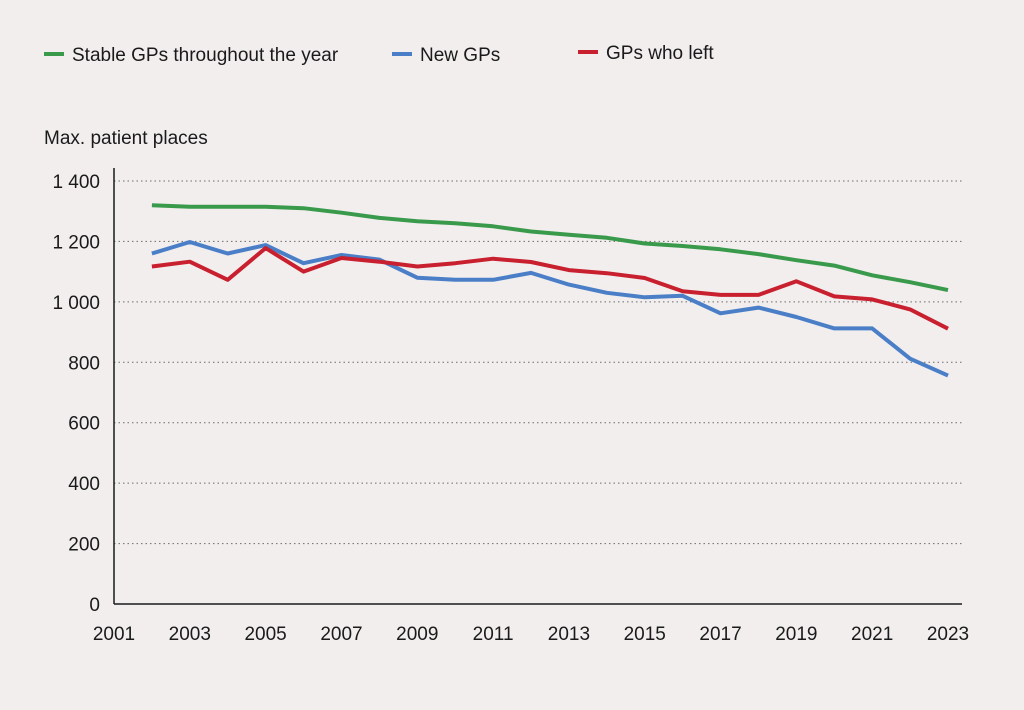 The width and height of the screenshot is (1024, 710). Describe the element at coordinates (76, 394) in the screenshot. I see `y-axis-ticks: 0 200 400 600 800 1 000 1 200 1 400` at that location.